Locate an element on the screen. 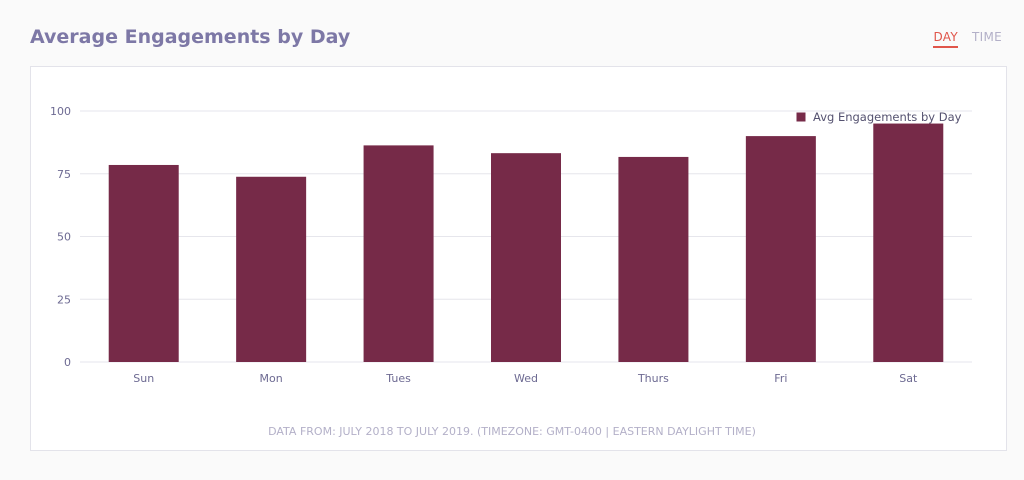 The width and height of the screenshot is (1024, 480). bar-sun is located at coordinates (143, 263).